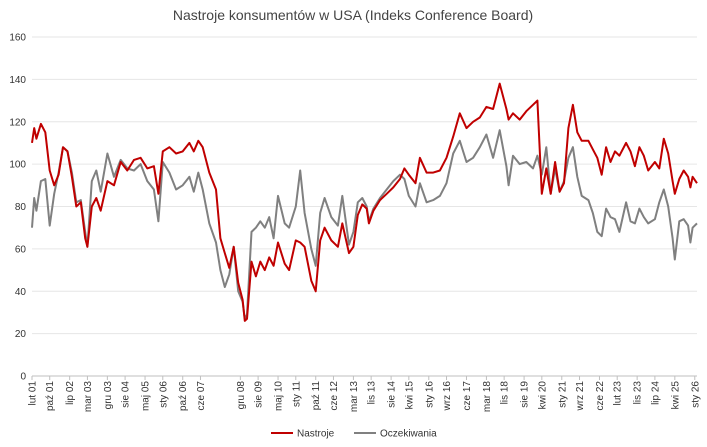  I want to click on x-tick-label: gru 08, so click(241, 395).